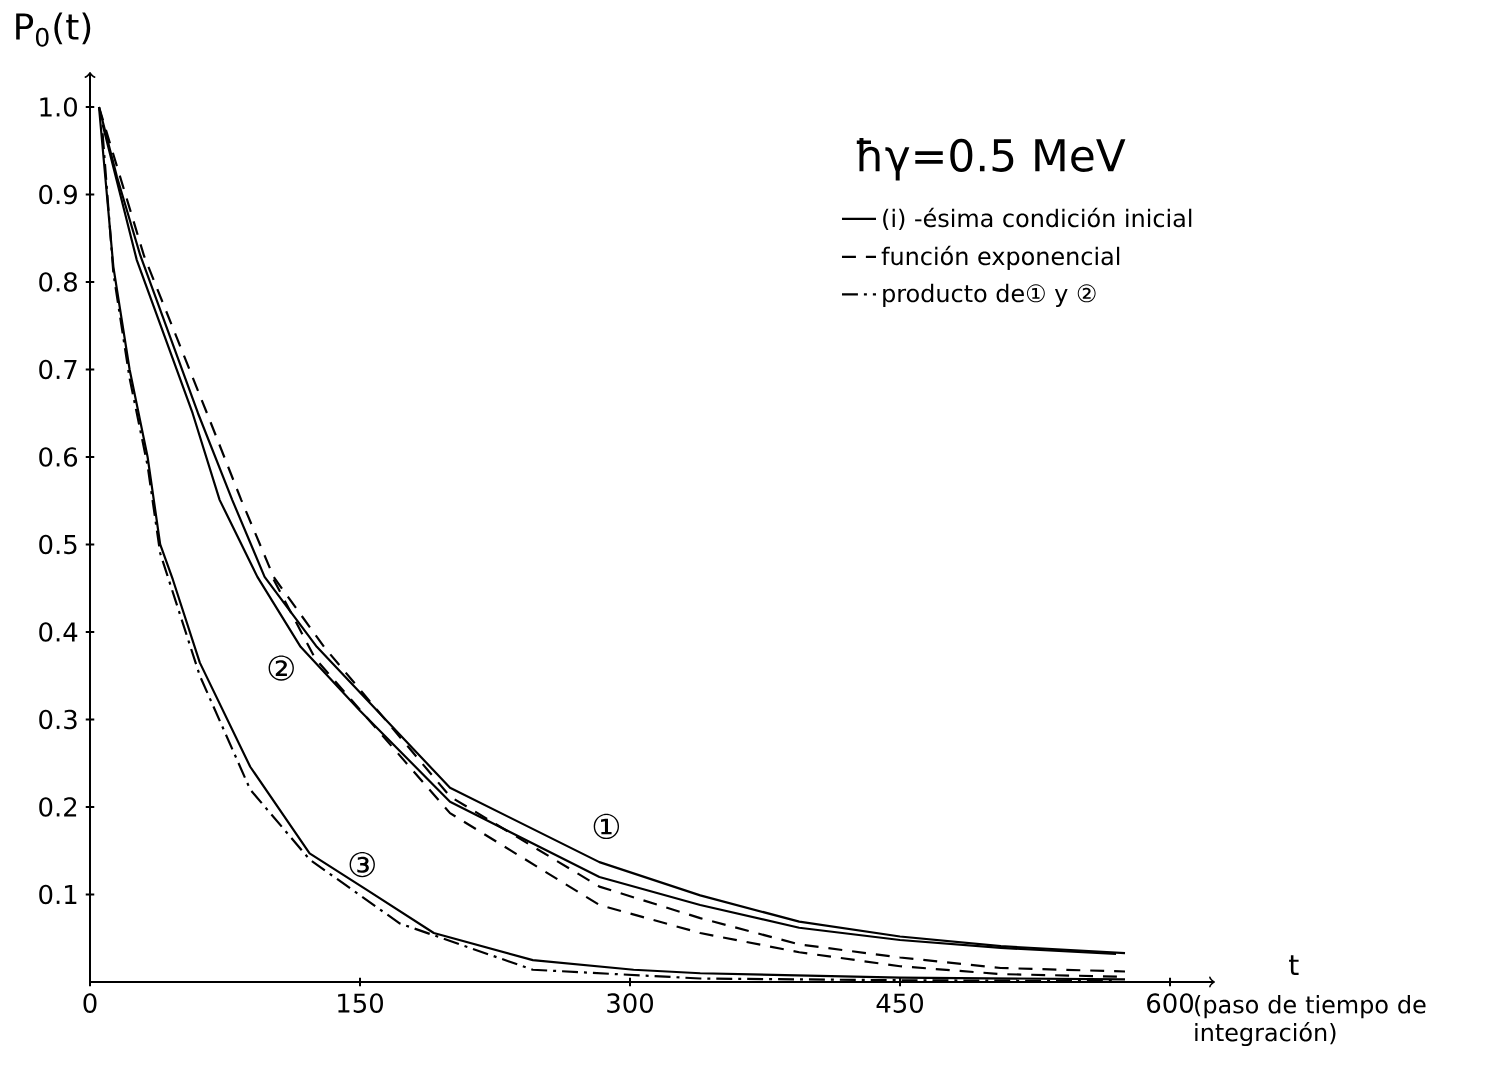 The image size is (1489, 1069). What do you see at coordinates (362, 864) in the screenshot?
I see `annotation: ③` at bounding box center [362, 864].